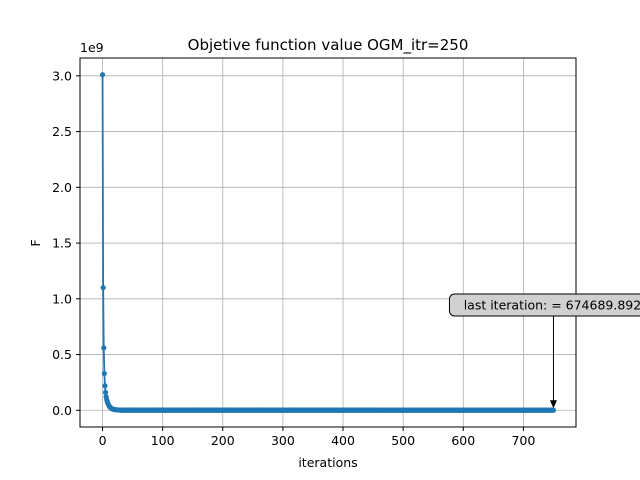  I want to click on x-tick-label: 200, so click(223, 440).